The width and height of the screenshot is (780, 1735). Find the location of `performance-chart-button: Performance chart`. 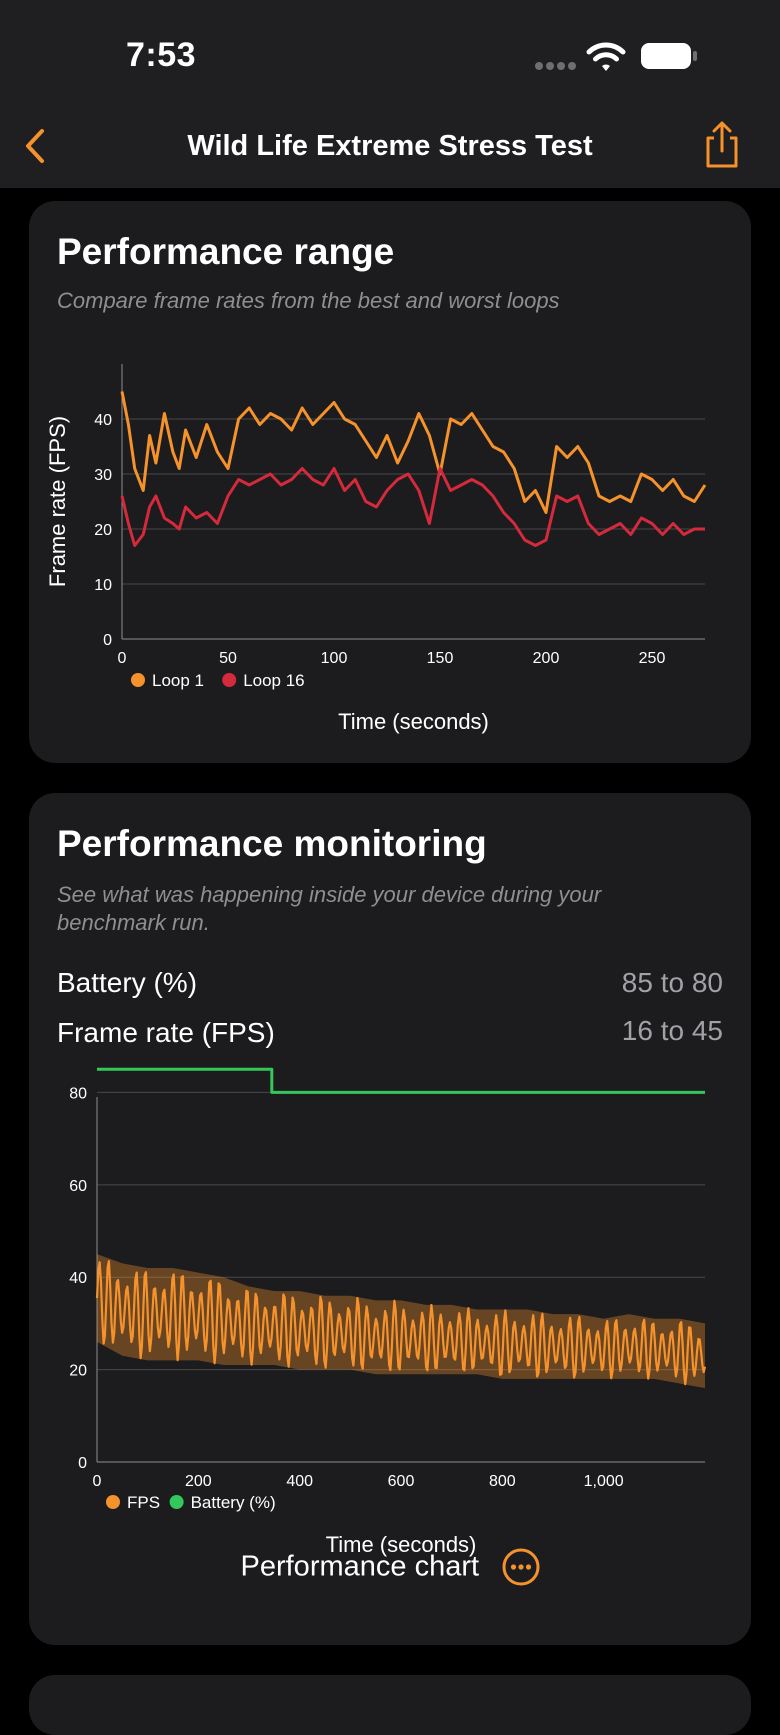

performance-chart-button: Performance chart is located at coordinates (390, 1573).